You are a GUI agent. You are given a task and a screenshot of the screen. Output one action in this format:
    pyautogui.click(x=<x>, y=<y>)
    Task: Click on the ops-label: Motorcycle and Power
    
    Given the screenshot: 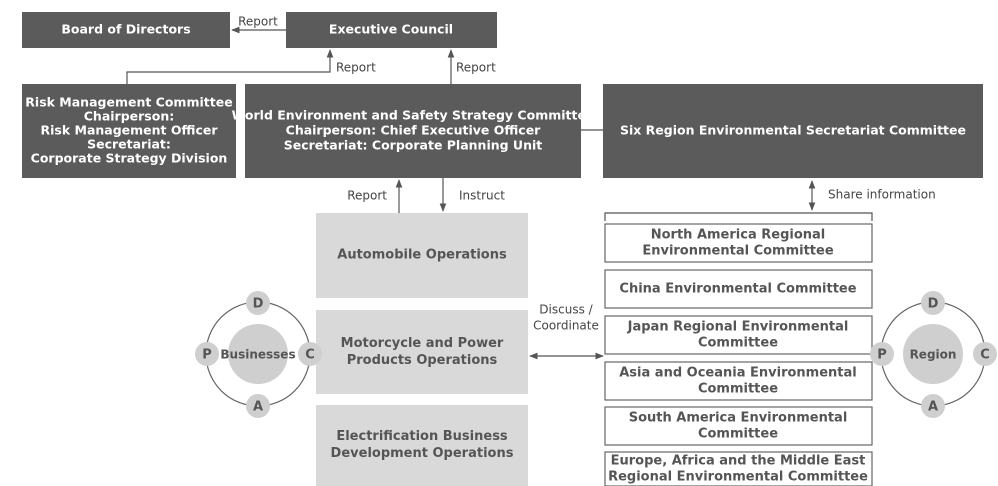 What is the action you would take?
    pyautogui.click(x=422, y=343)
    